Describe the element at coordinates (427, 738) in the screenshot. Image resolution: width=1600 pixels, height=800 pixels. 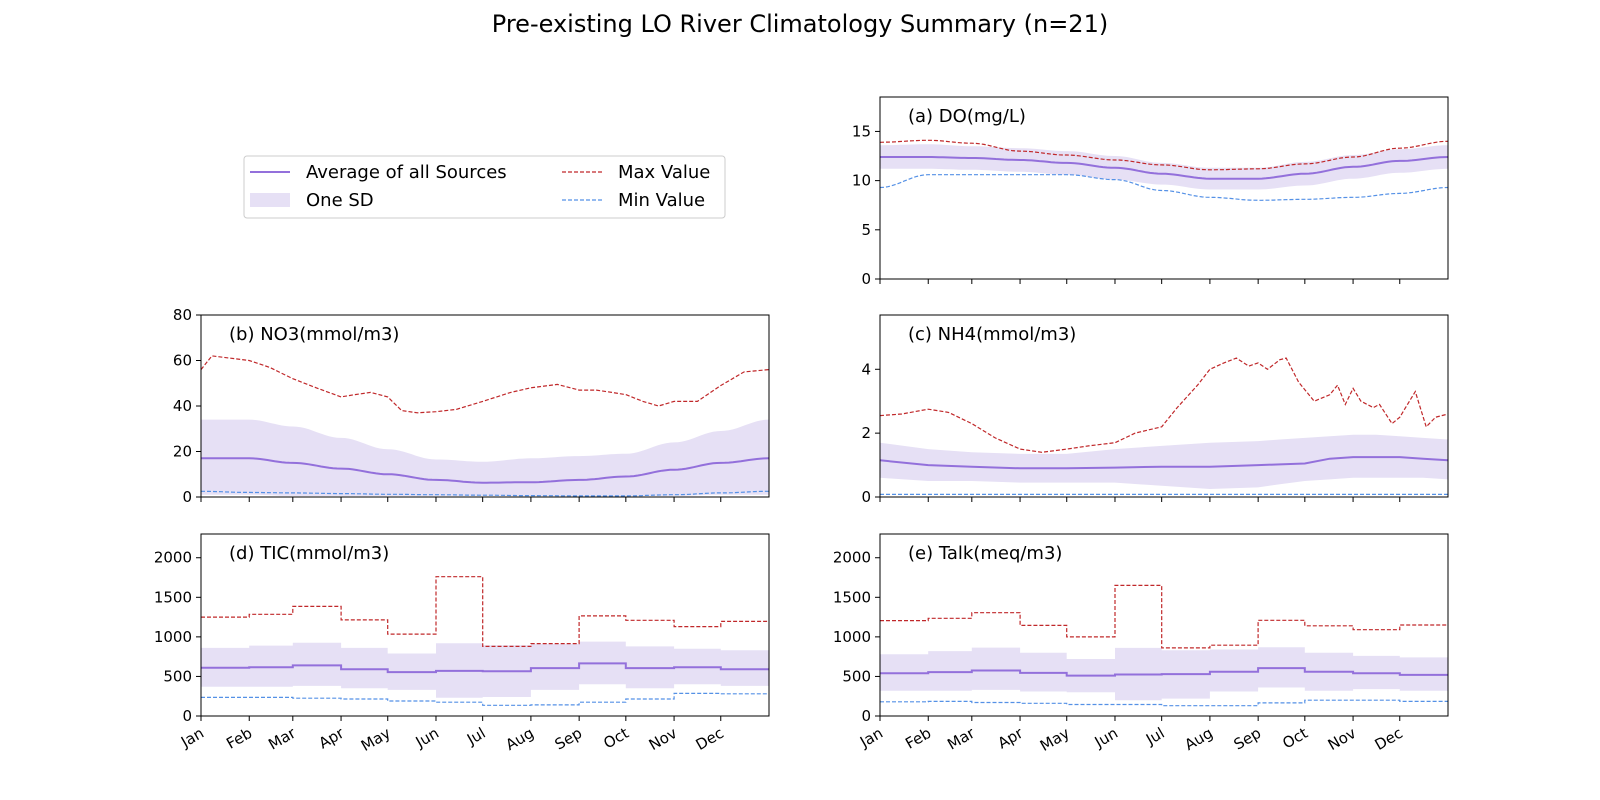
I see `x-tick-label-d: Jun` at that location.